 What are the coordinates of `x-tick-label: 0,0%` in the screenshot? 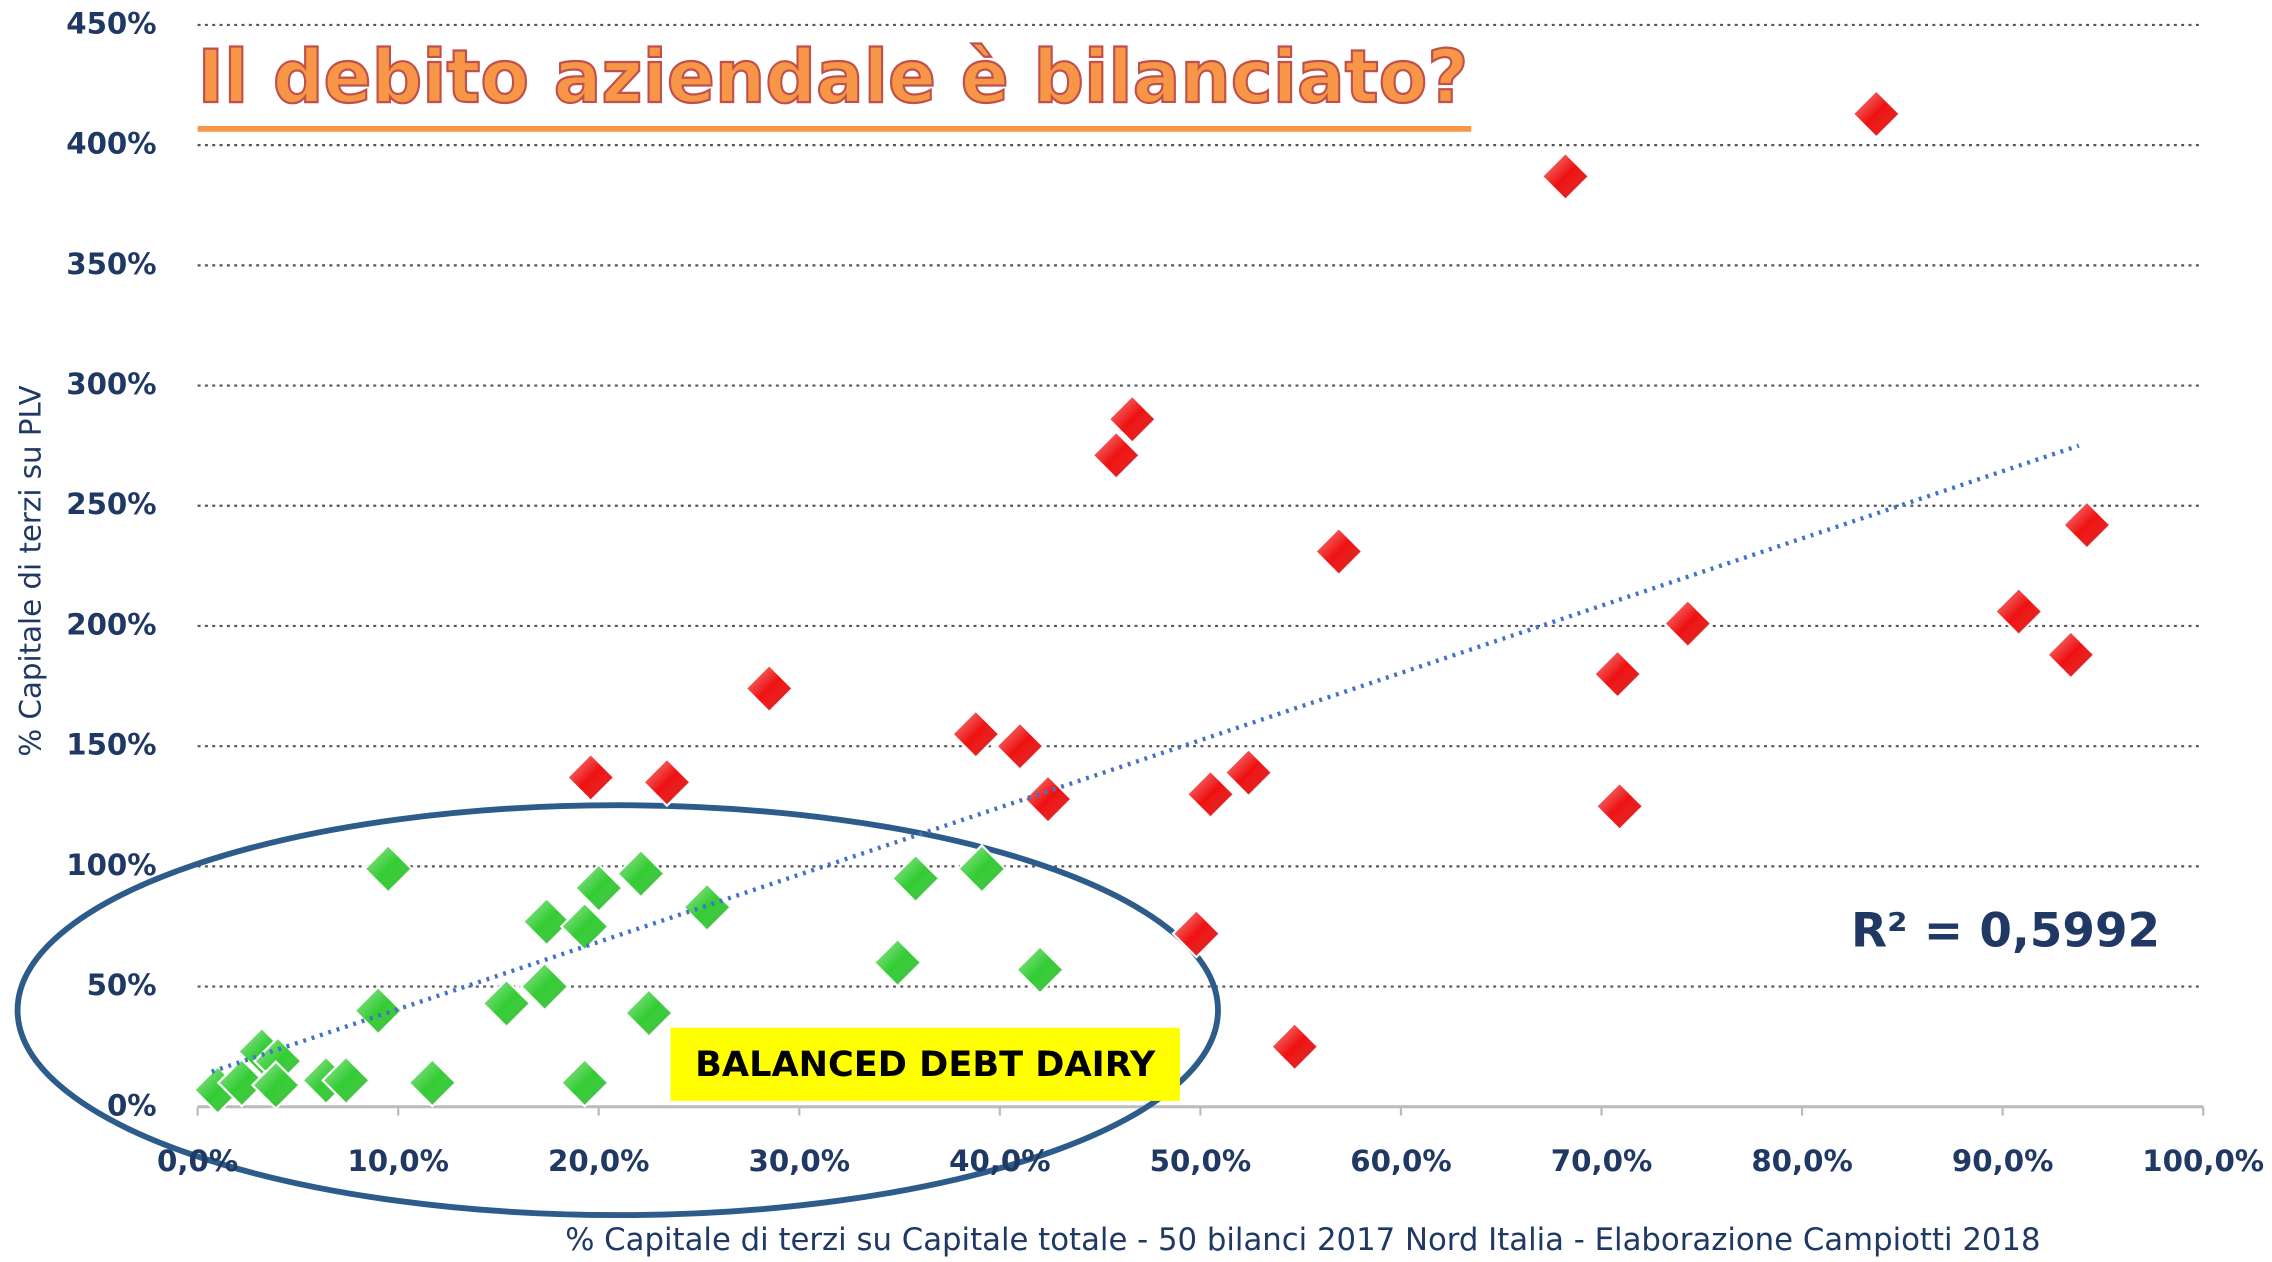 It's located at (197, 1161).